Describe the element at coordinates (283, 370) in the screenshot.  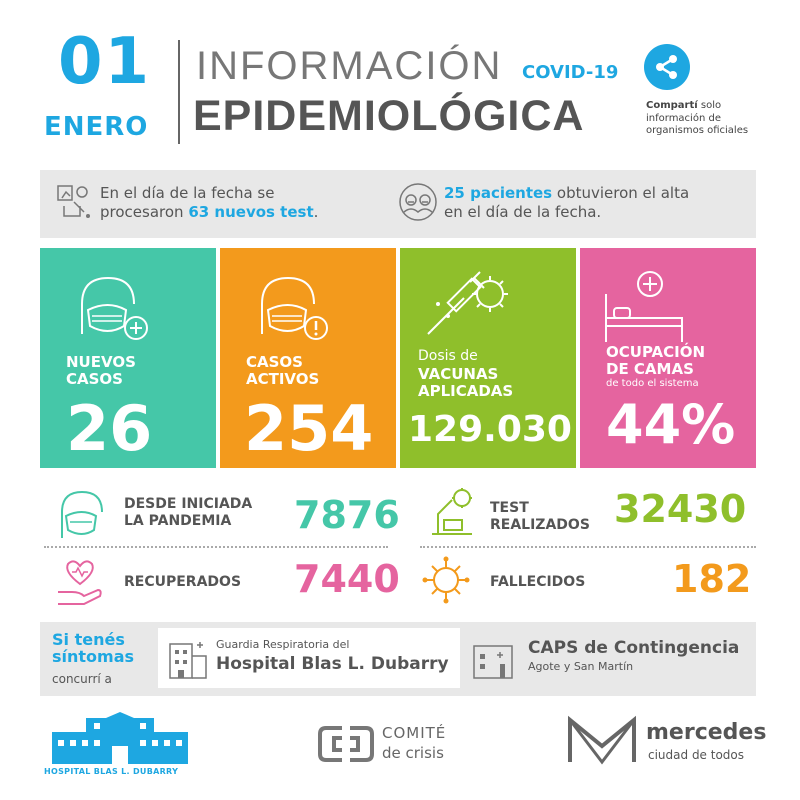
I see `card-active-cases-label: CASOS ACTIVOS` at that location.